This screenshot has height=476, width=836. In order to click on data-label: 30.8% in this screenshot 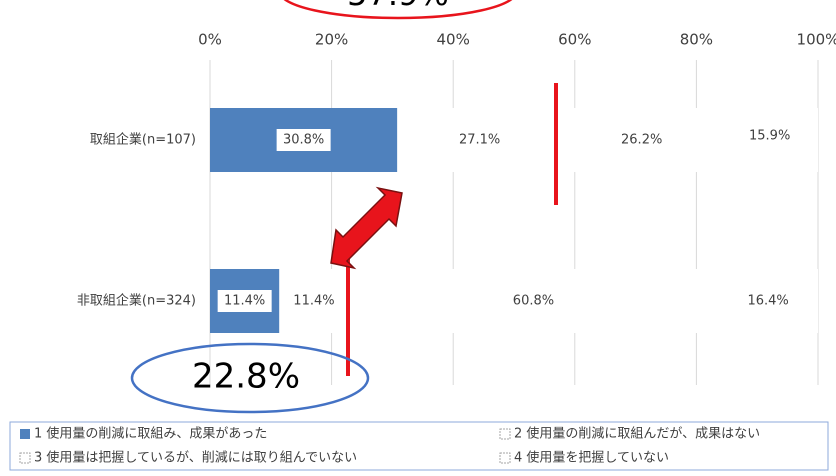, I will do `click(303, 140)`.